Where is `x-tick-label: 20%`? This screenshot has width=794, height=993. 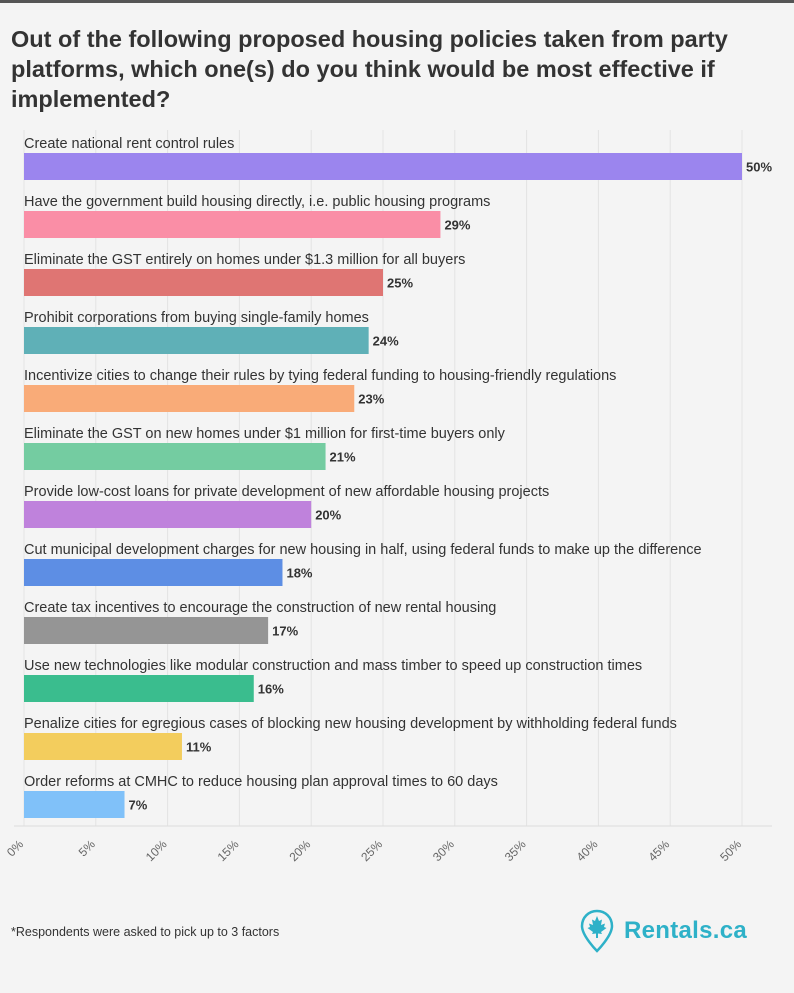 x-tick-label: 20% is located at coordinates (299, 850).